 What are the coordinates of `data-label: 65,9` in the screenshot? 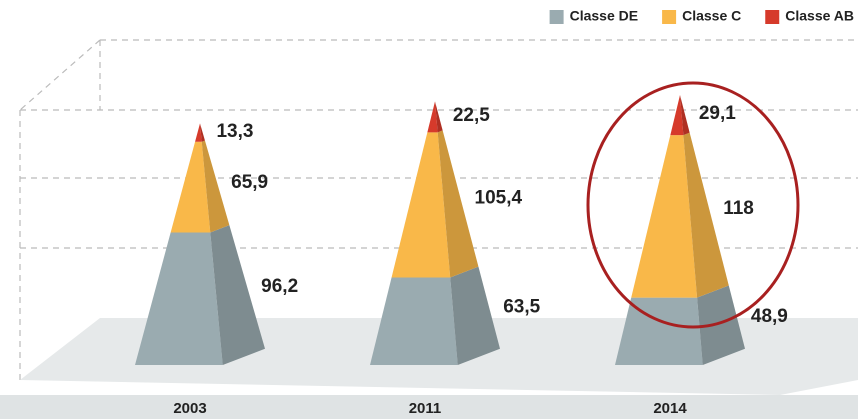 It's located at (249, 182).